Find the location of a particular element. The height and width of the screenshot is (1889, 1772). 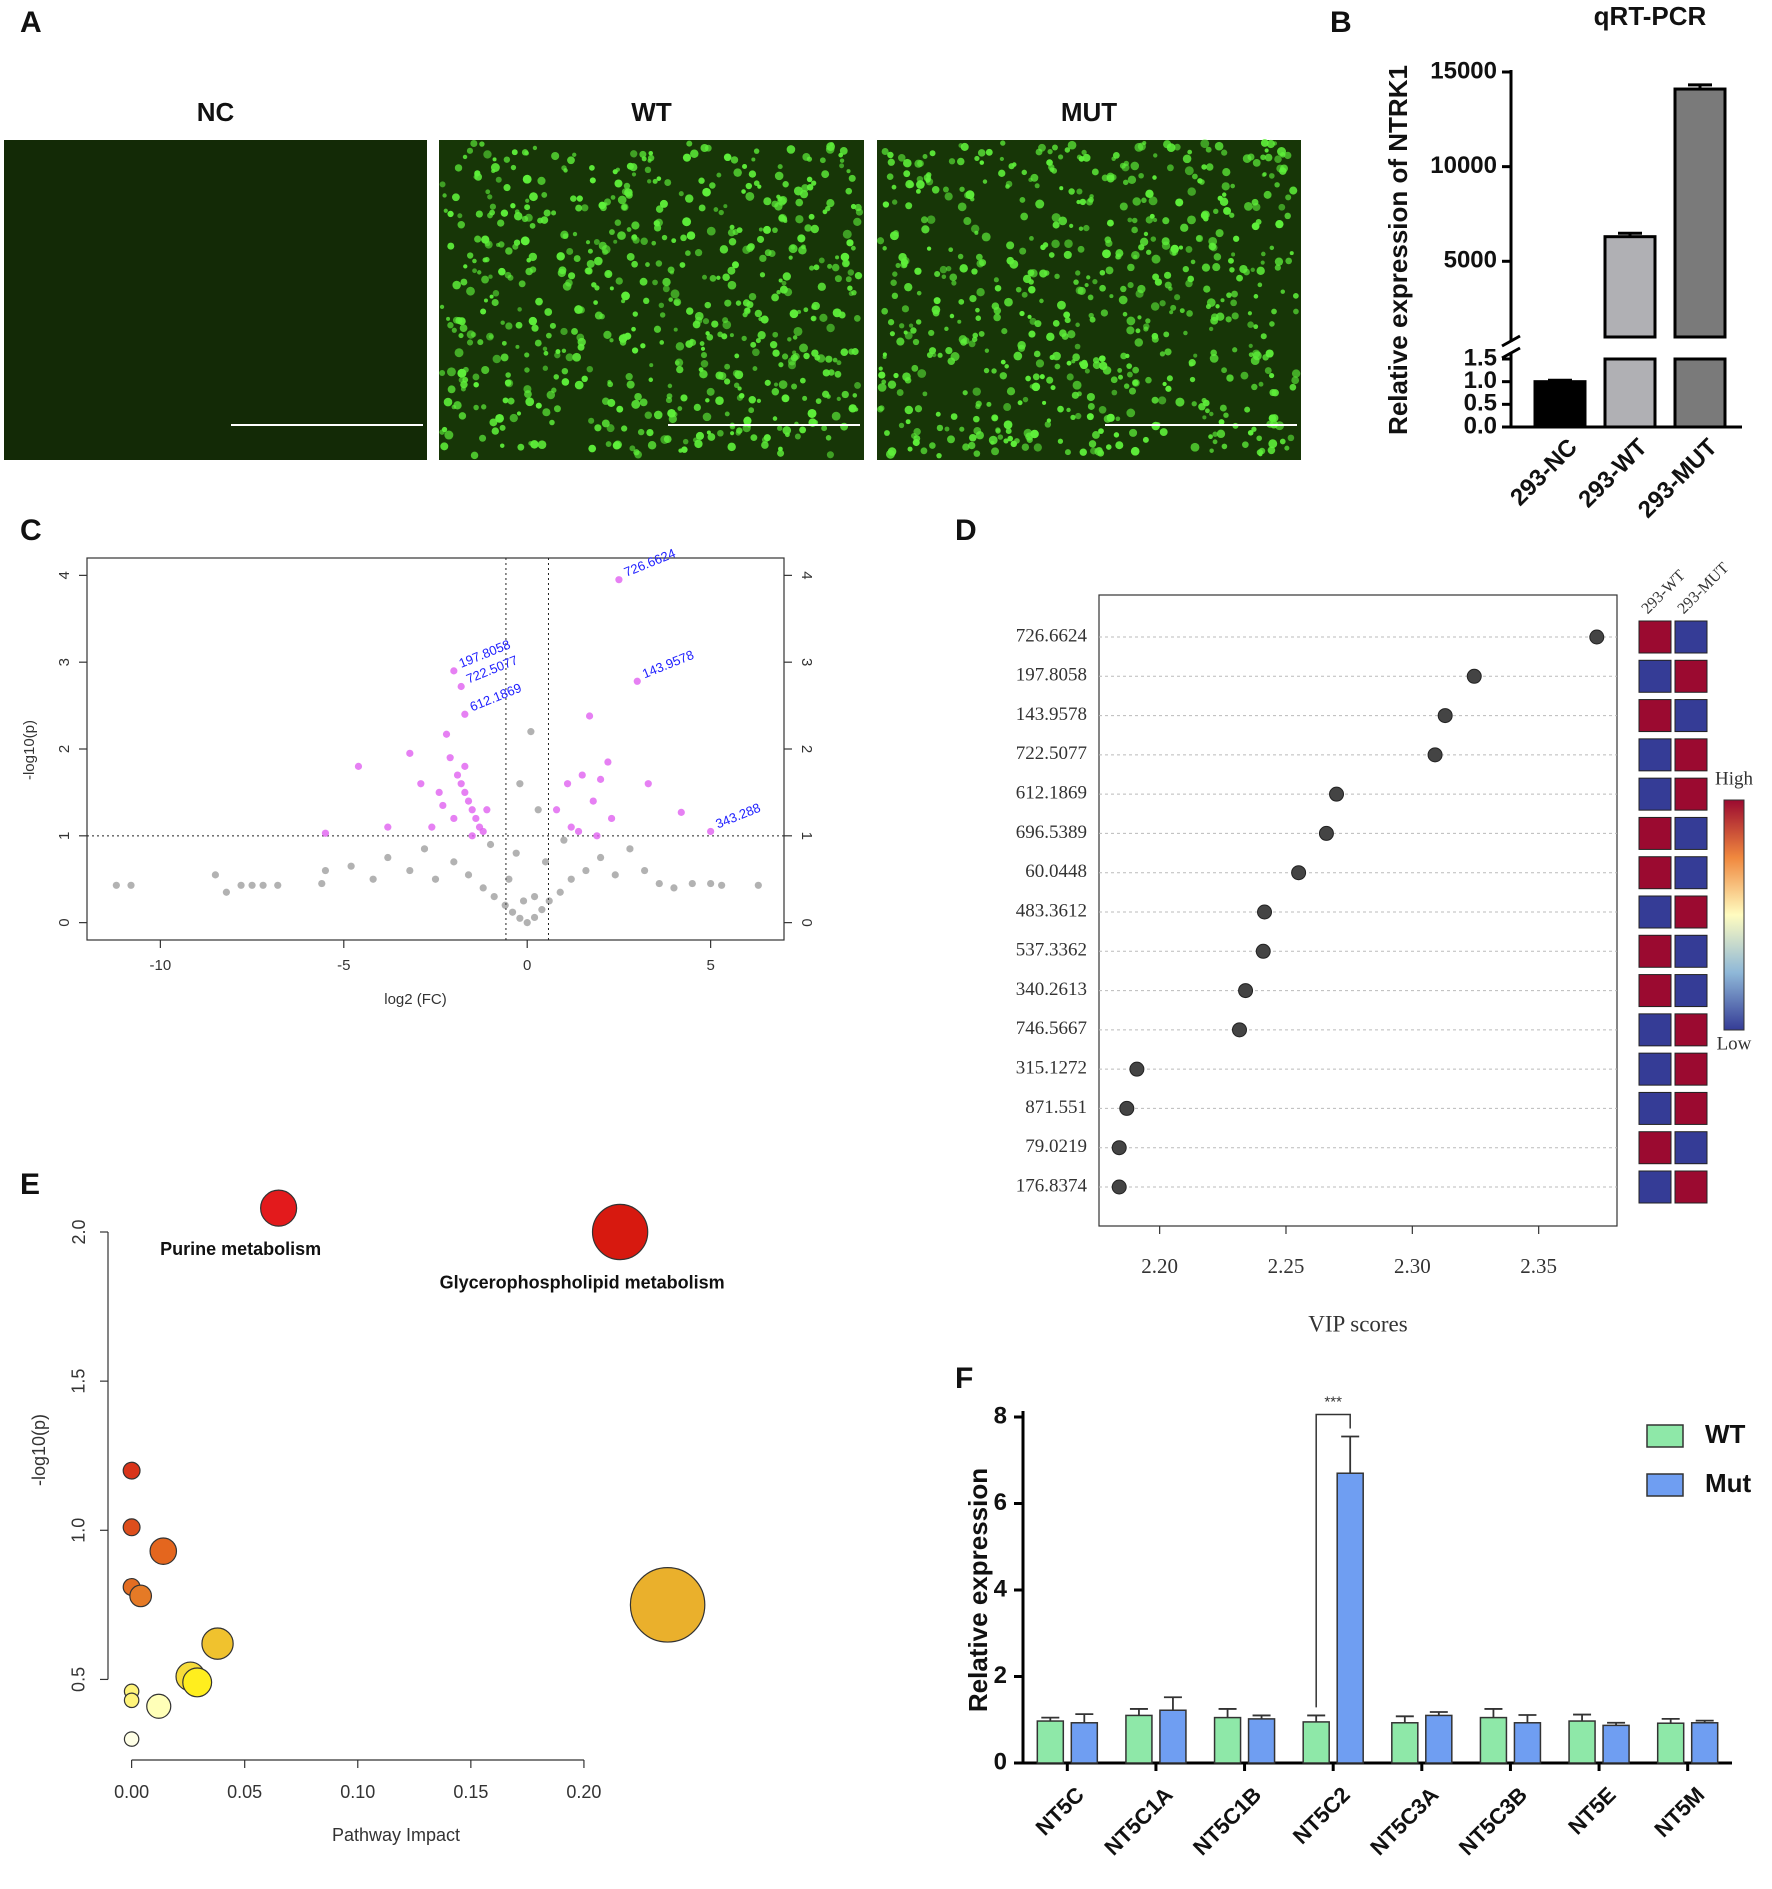

x-tick-label: 2.30 is located at coordinates (1412, 1266).